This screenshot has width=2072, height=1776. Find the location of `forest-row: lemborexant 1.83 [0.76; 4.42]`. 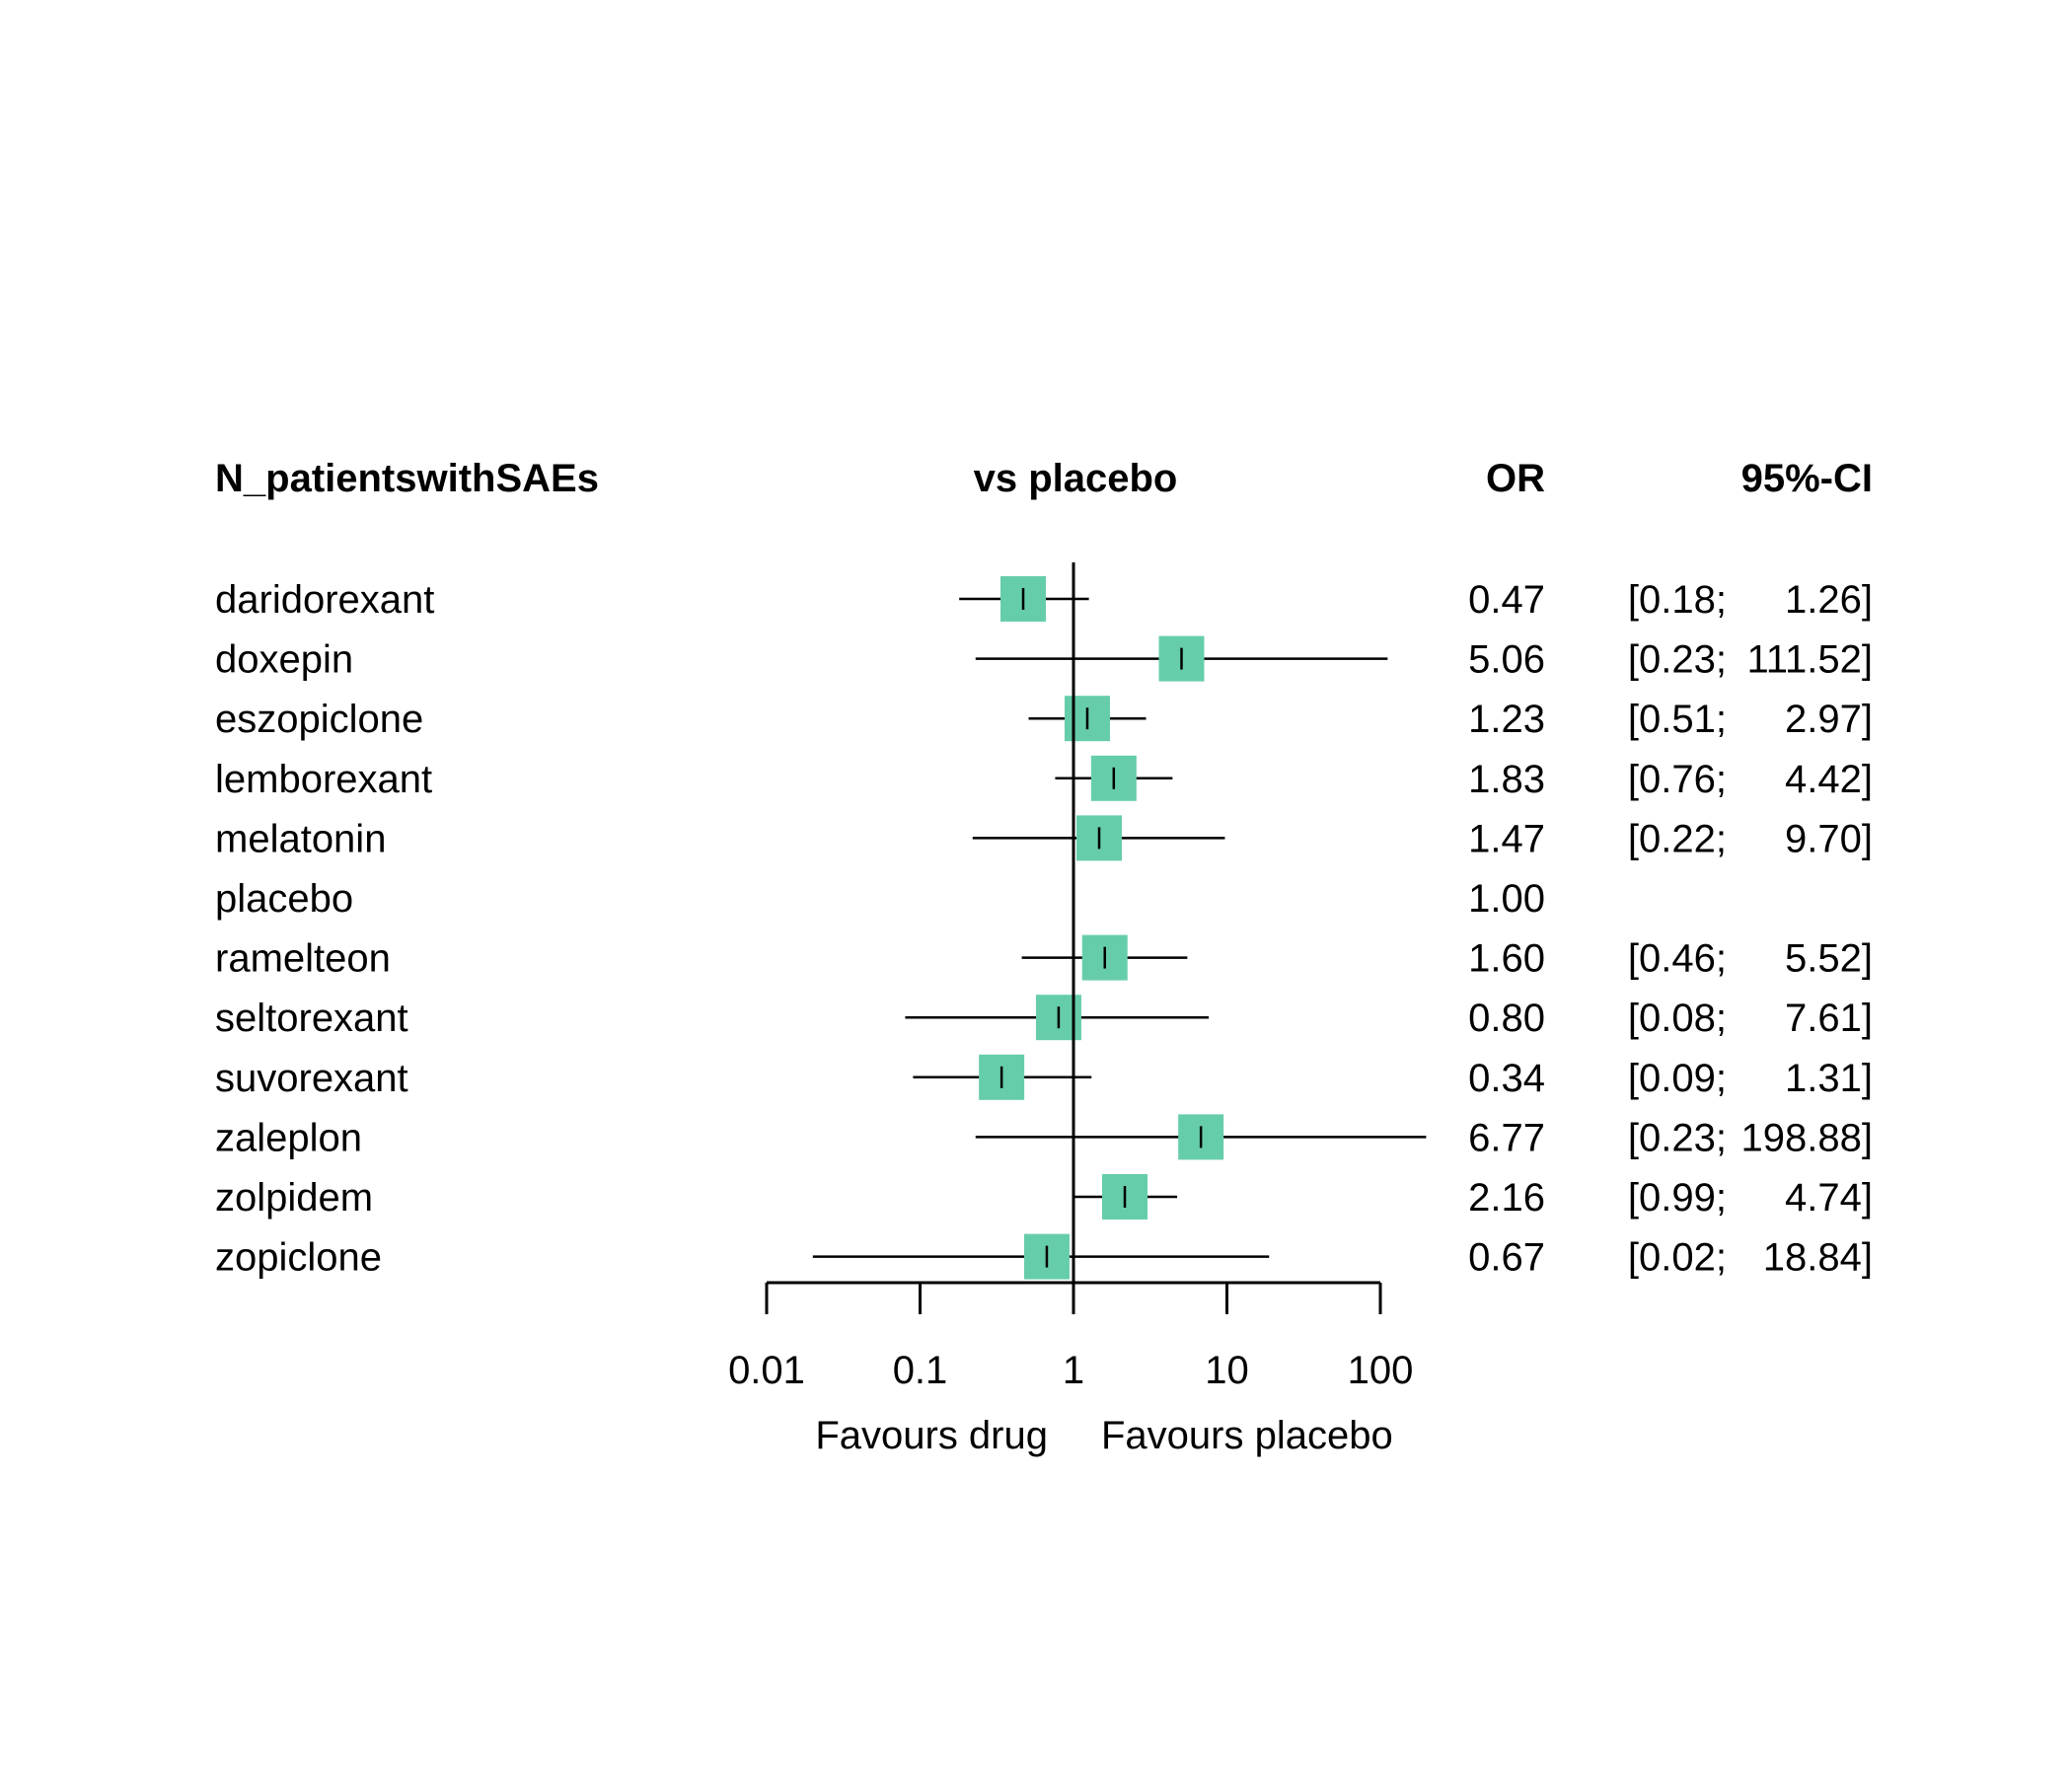

forest-row: lemborexant 1.83 [0.76; 4.42] is located at coordinates (1044, 778).